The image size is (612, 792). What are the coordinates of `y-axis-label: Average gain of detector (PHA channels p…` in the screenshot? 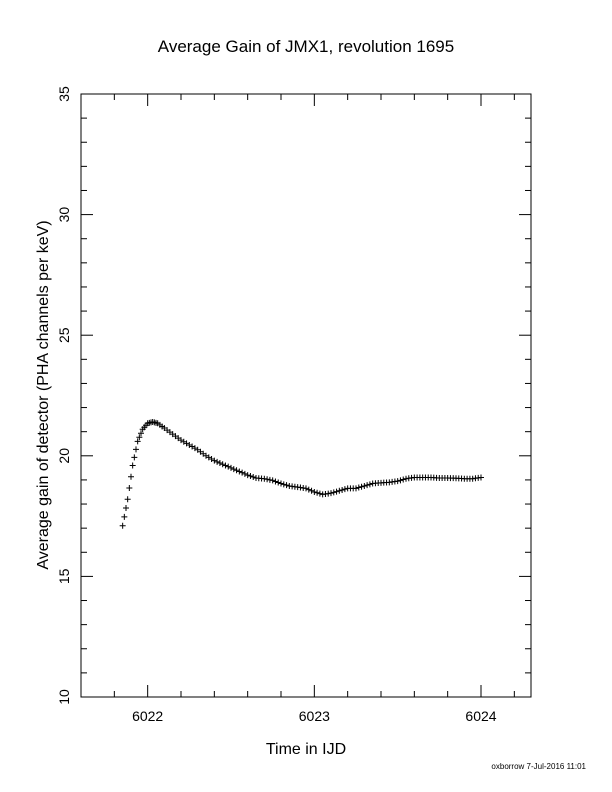 It's located at (43, 394).